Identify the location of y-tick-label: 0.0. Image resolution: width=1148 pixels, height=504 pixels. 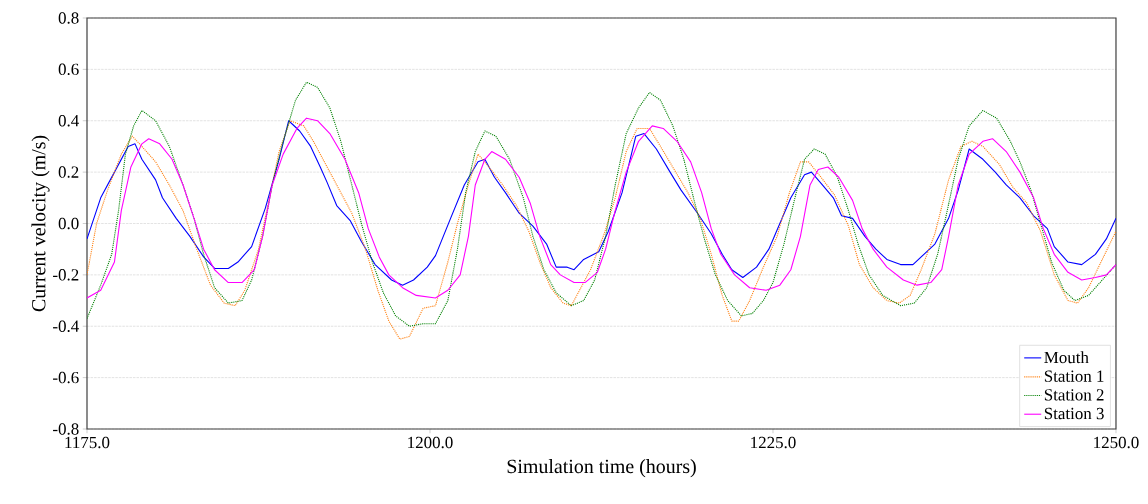
(68, 223).